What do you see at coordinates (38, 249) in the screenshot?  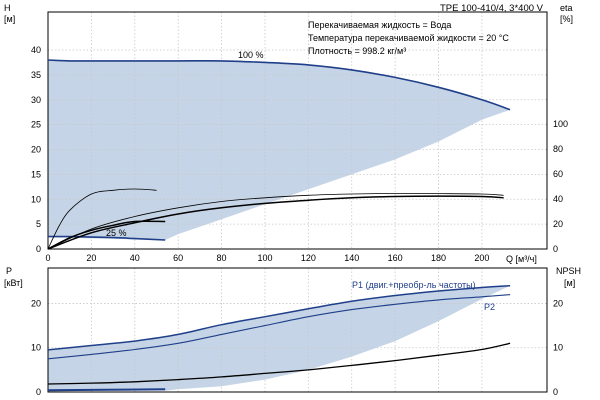 I see `h-tick-label: 0` at bounding box center [38, 249].